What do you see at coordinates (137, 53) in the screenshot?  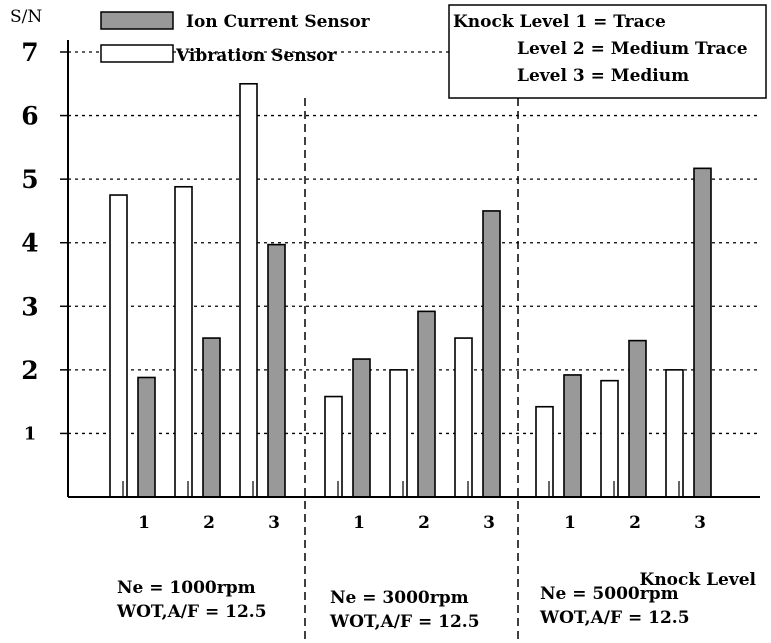 I see `legend-swatch-vibration` at bounding box center [137, 53].